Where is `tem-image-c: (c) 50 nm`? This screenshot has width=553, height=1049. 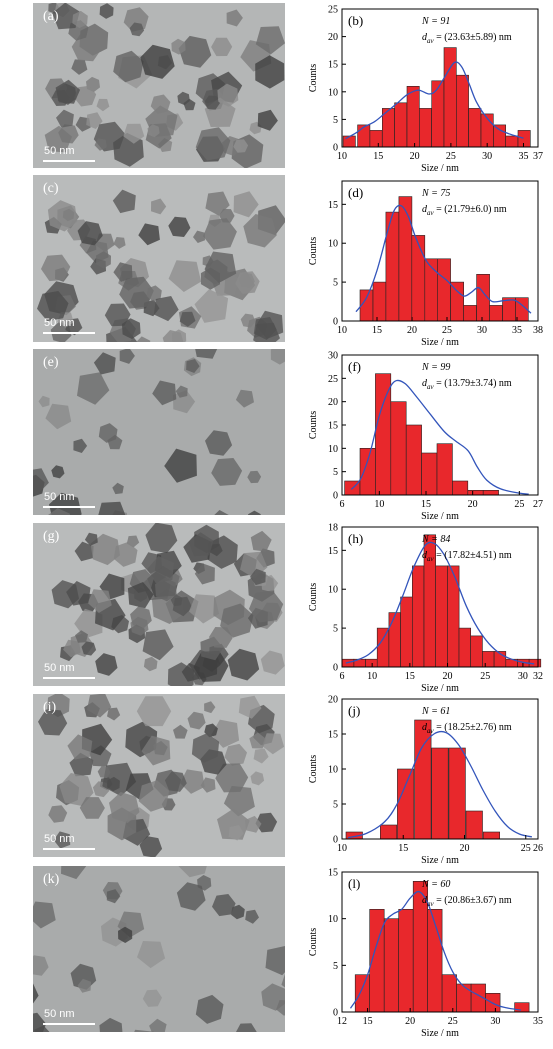 tem-image-c: (c) 50 nm is located at coordinates (159, 258).